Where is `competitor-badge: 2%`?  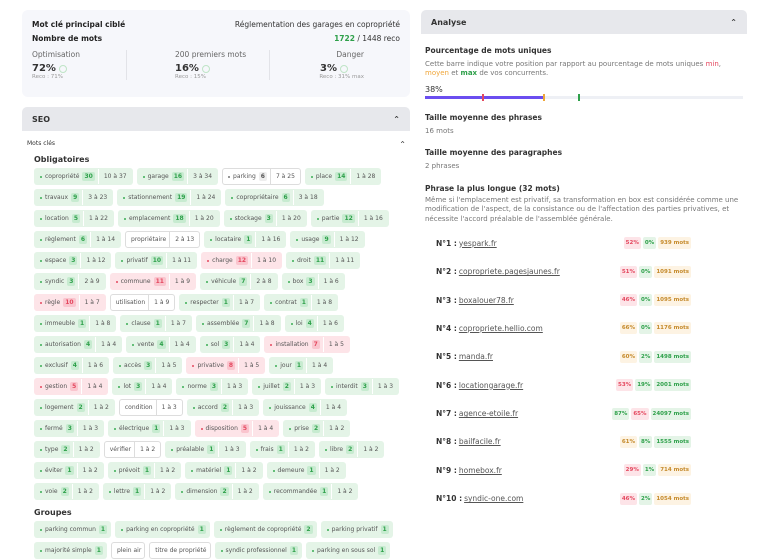
competitor-badge: 2% is located at coordinates (646, 356).